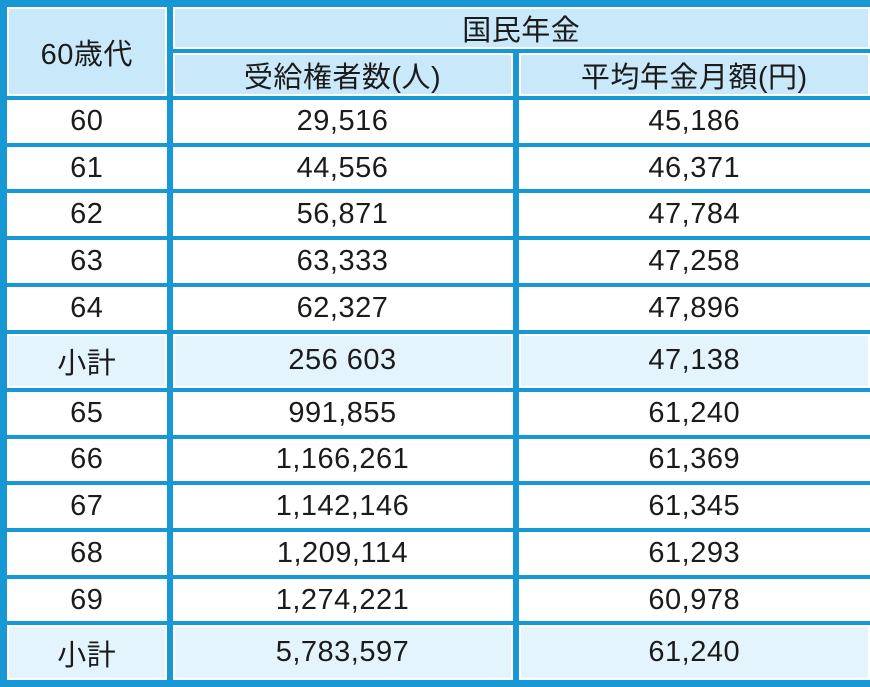 This screenshot has width=870, height=687. Describe the element at coordinates (342, 215) in the screenshot. I see `recipients-cell: 56,871` at that location.